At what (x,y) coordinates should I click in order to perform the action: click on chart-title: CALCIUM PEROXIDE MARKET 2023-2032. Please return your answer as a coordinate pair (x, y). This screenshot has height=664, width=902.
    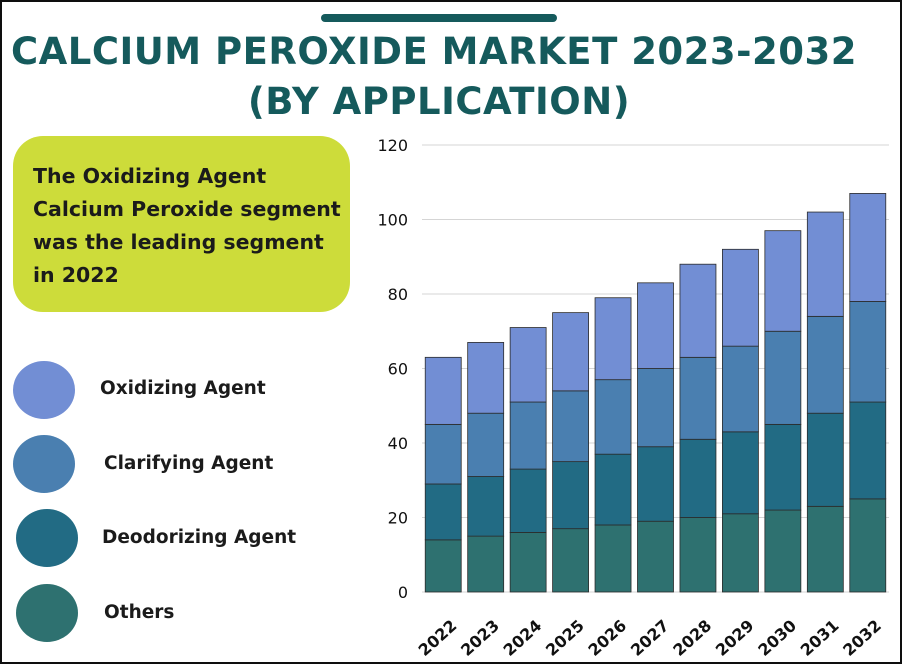
    Looking at the image, I should click on (434, 51).